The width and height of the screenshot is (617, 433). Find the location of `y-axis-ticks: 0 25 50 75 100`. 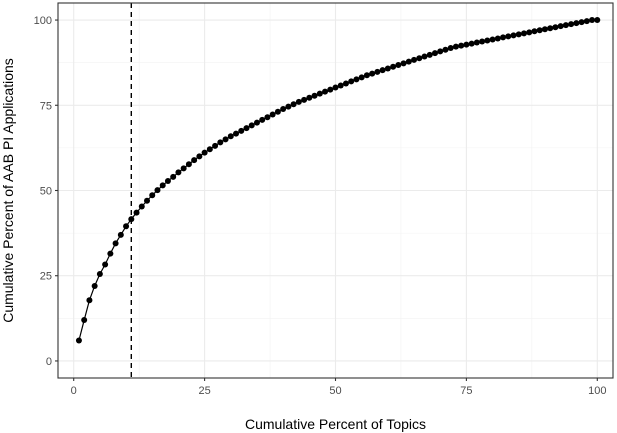

y-axis-ticks: 0 25 50 75 100 is located at coordinates (46, 191).